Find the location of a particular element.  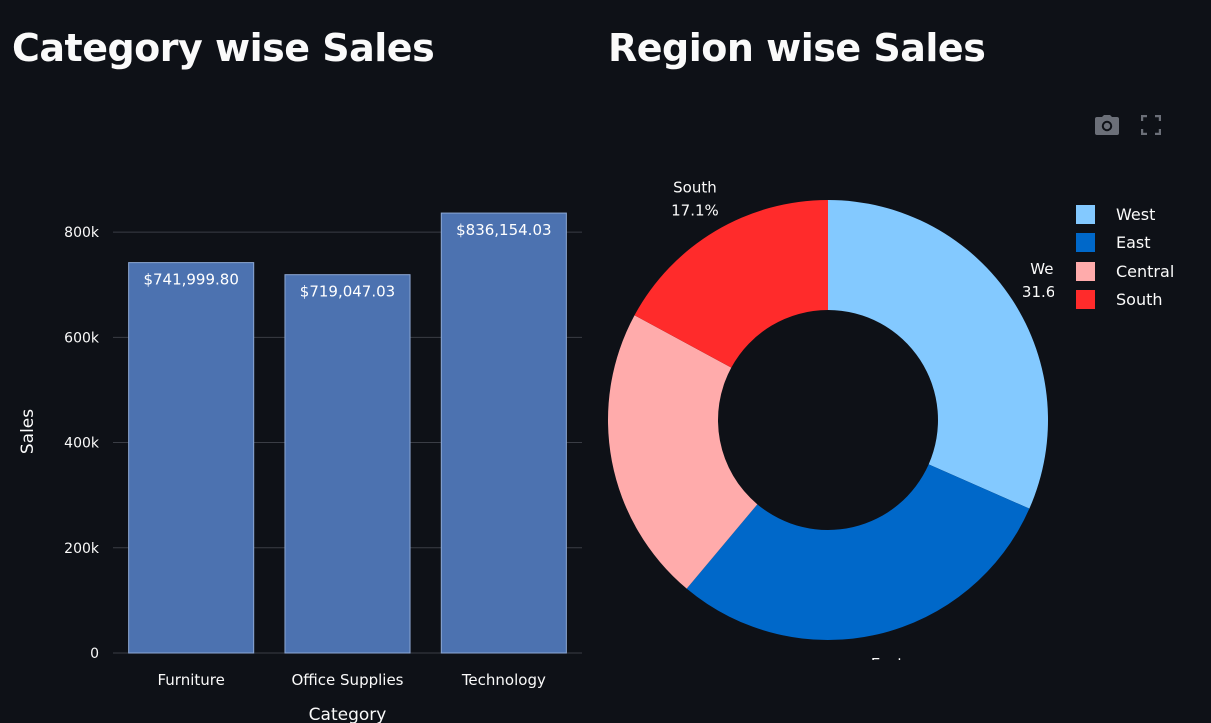

x-tick-label: Office Supplies is located at coordinates (347, 680).